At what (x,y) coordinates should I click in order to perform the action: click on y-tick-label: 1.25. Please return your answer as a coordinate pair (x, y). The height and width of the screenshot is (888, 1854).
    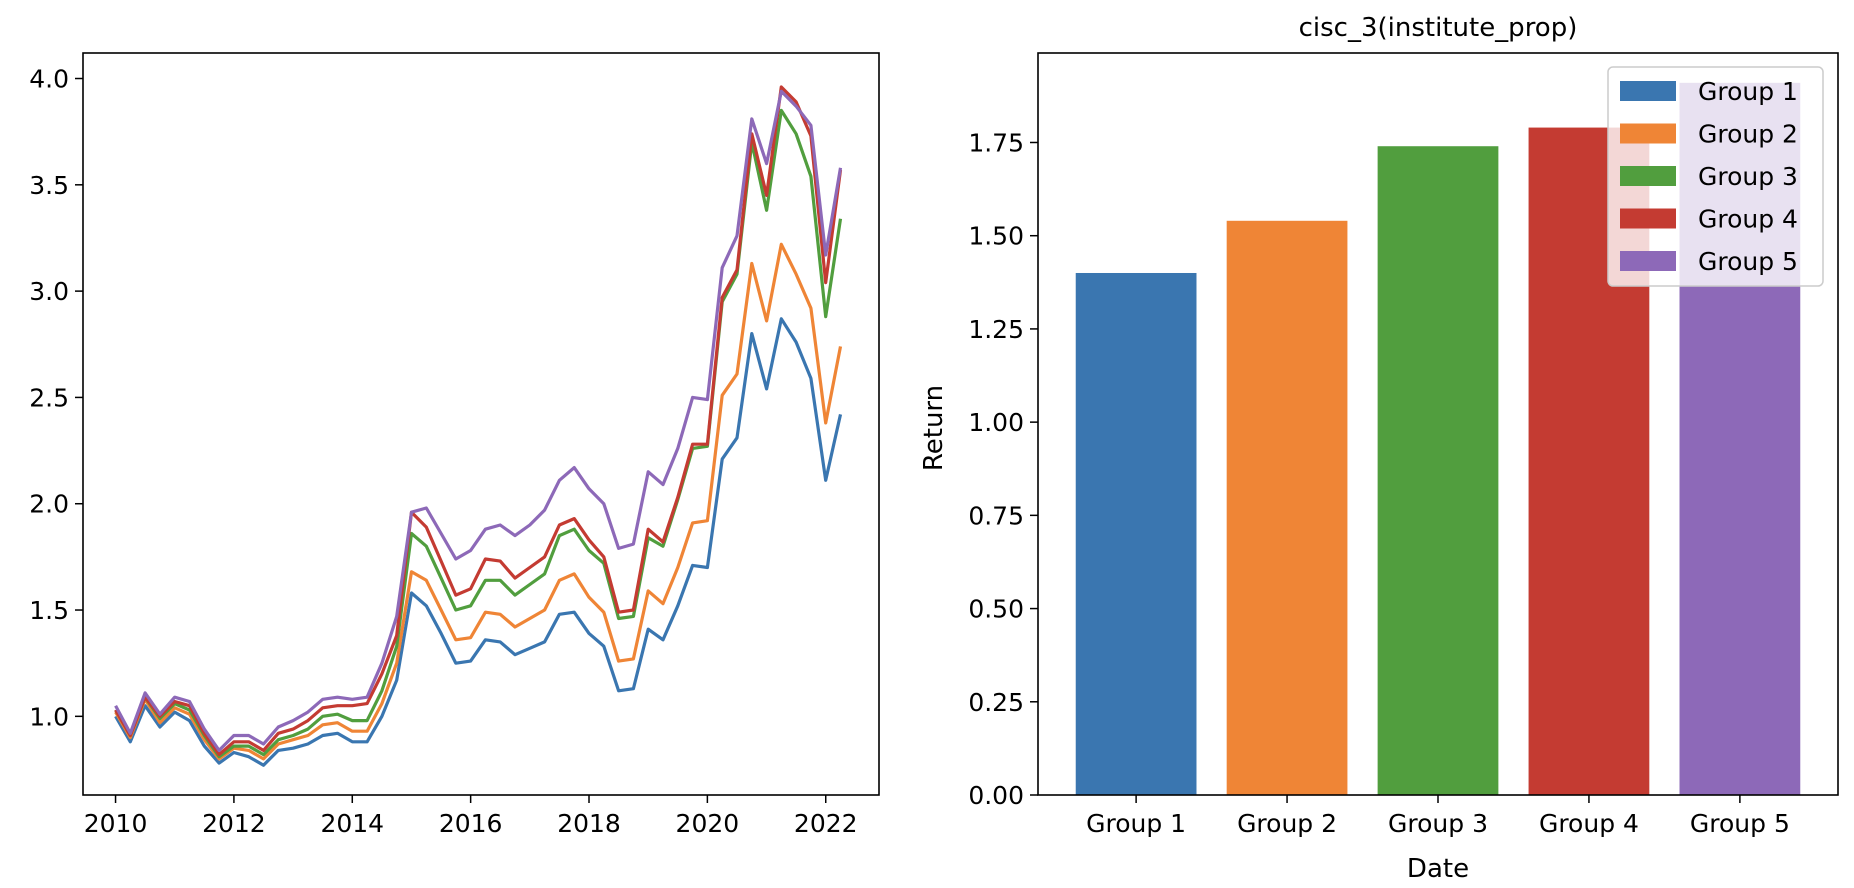
    Looking at the image, I should click on (996, 329).